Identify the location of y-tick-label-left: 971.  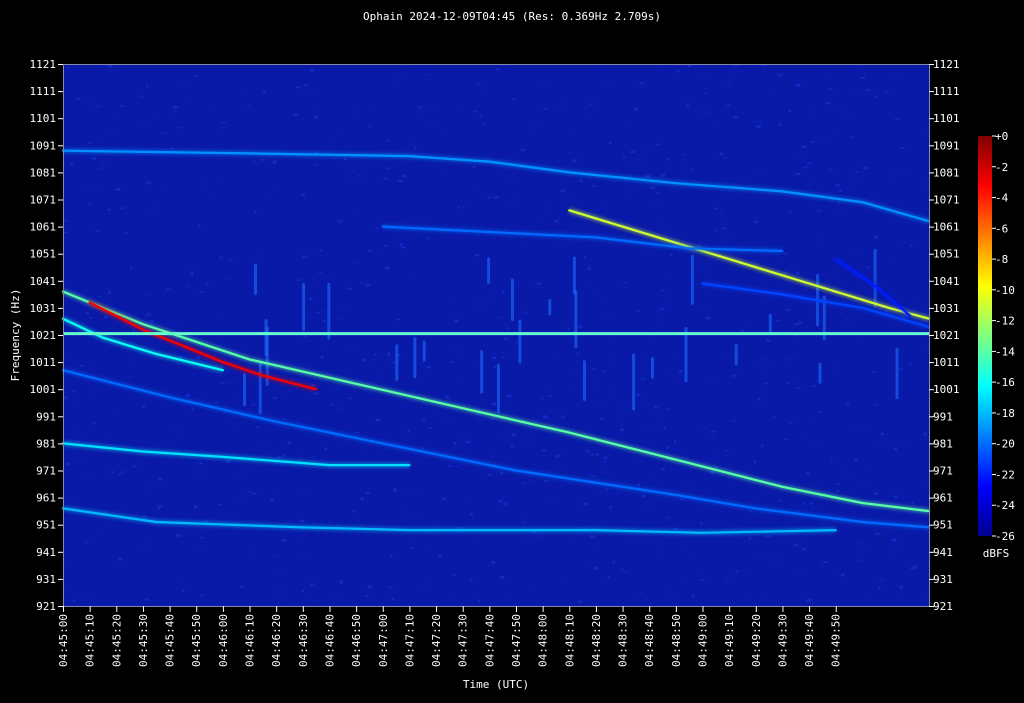
(46, 471).